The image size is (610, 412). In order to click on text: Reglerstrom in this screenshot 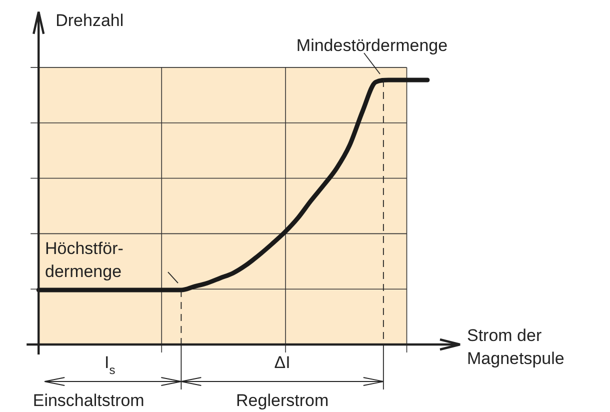, I will do `click(282, 400)`.